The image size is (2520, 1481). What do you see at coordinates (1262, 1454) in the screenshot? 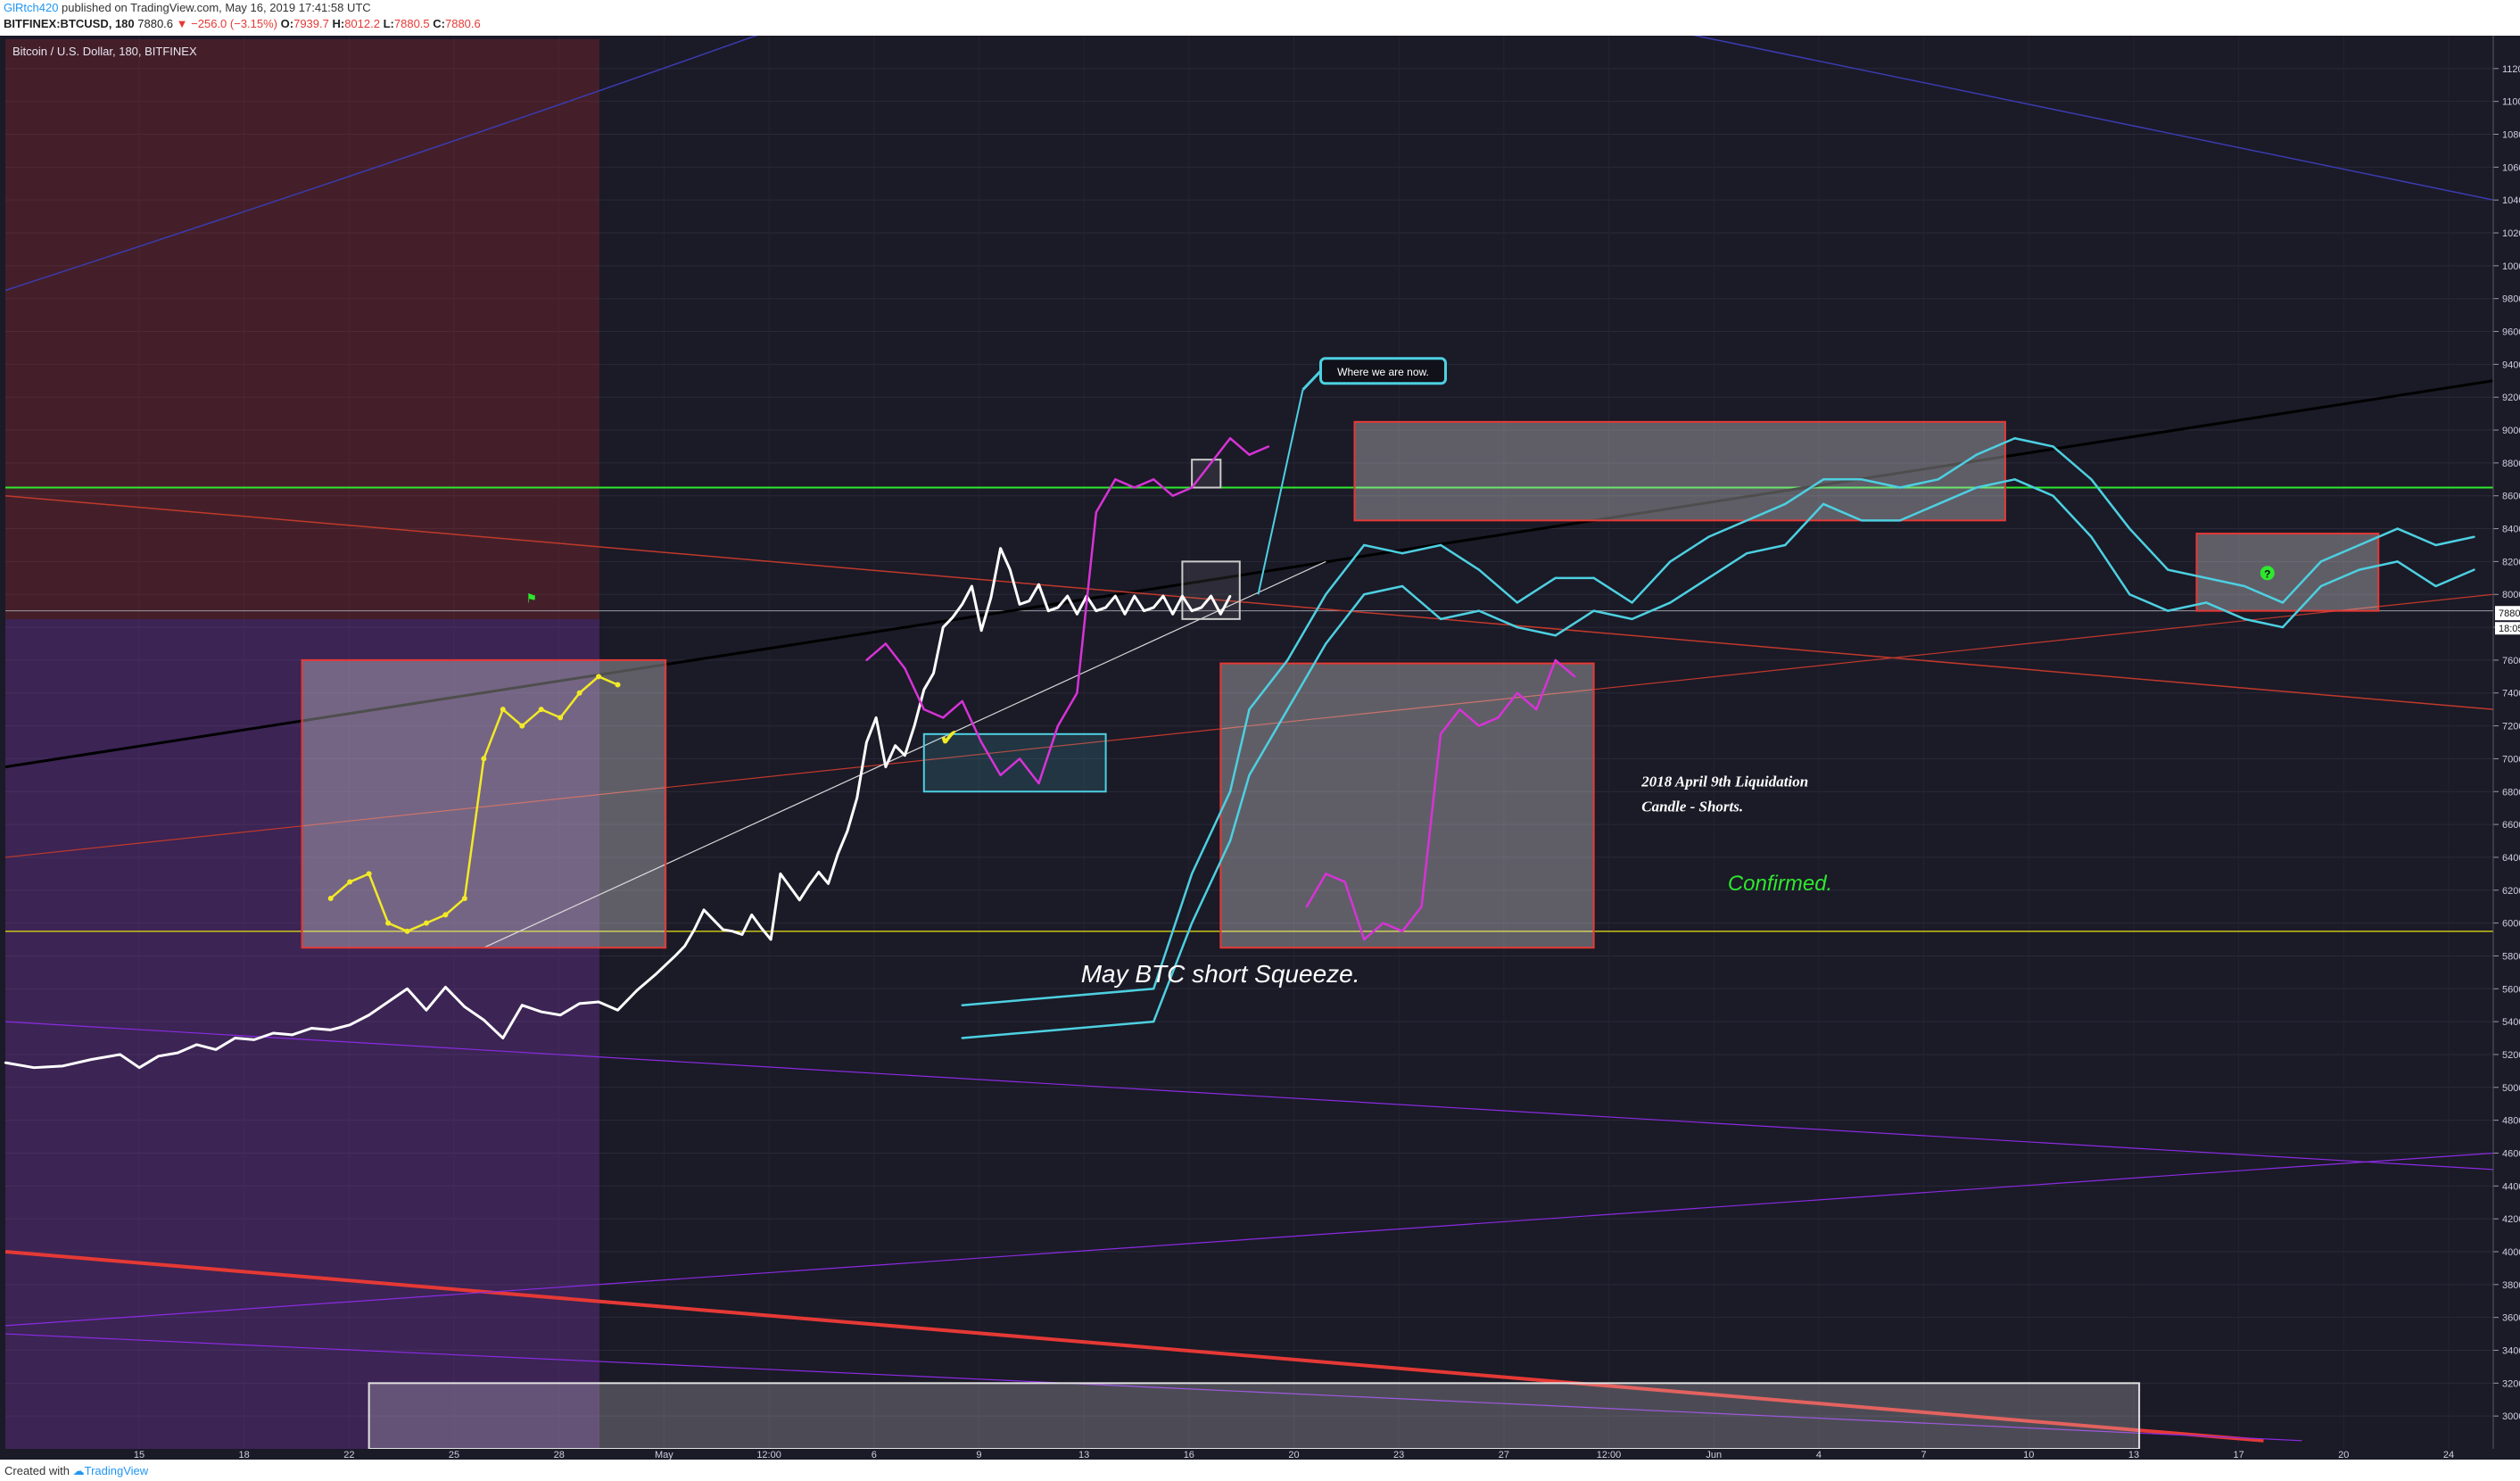
I see `x-axis-strip` at bounding box center [1262, 1454].